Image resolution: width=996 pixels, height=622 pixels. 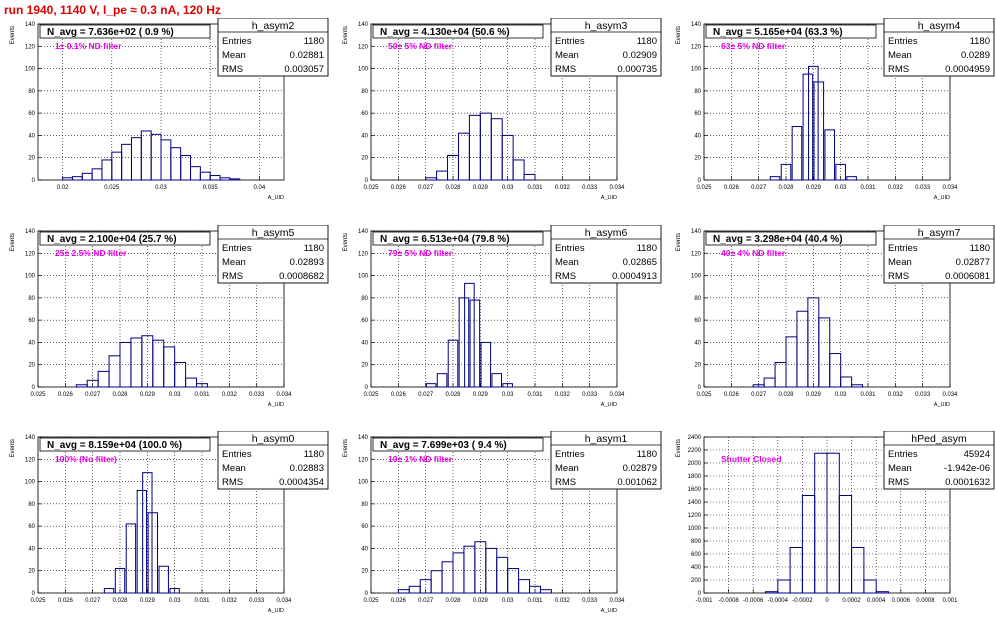 What do you see at coordinates (125, 238) in the screenshot?
I see `histogram-title-box: N_avg = 2.100e+04 (25.7 %)` at bounding box center [125, 238].